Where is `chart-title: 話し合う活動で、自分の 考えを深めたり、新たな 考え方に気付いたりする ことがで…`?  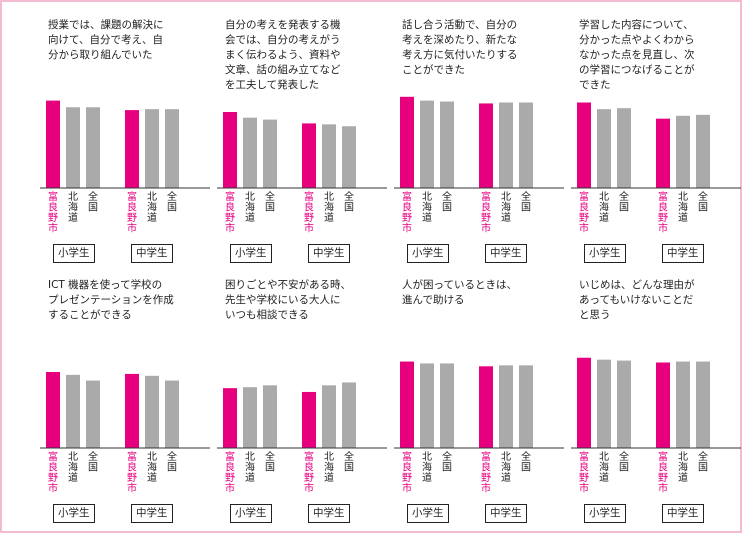 chart-title: 話し合う活動で、自分の 考えを深めたり、新たな 考え方に気付いたりする ことがで… is located at coordinates (460, 47).